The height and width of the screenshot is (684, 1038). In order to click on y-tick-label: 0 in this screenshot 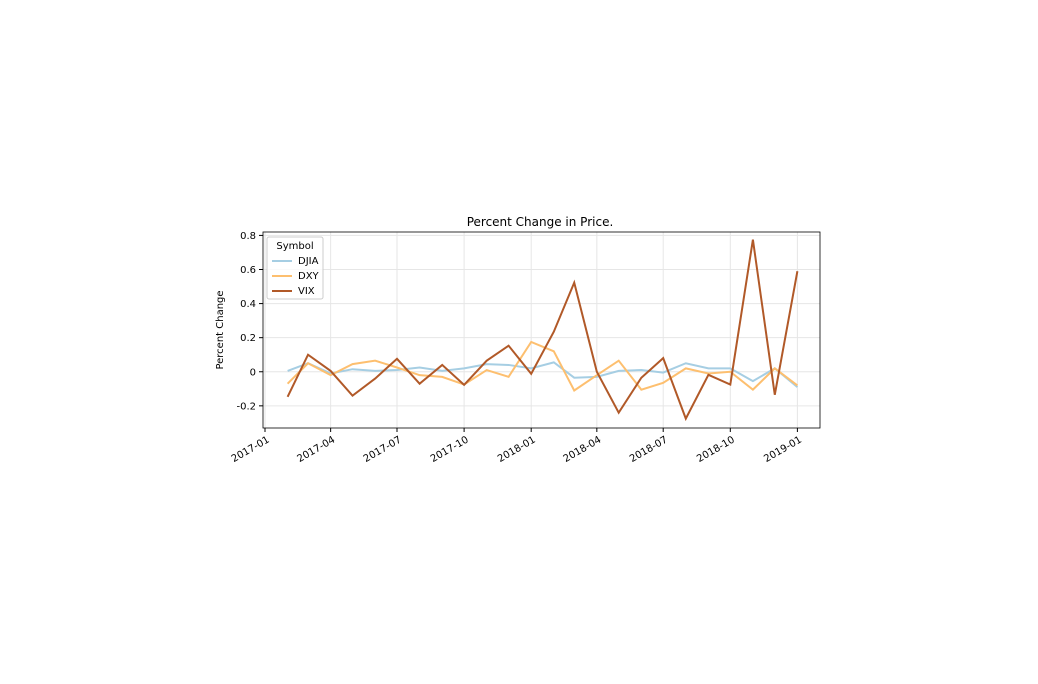, I will do `click(253, 372)`.